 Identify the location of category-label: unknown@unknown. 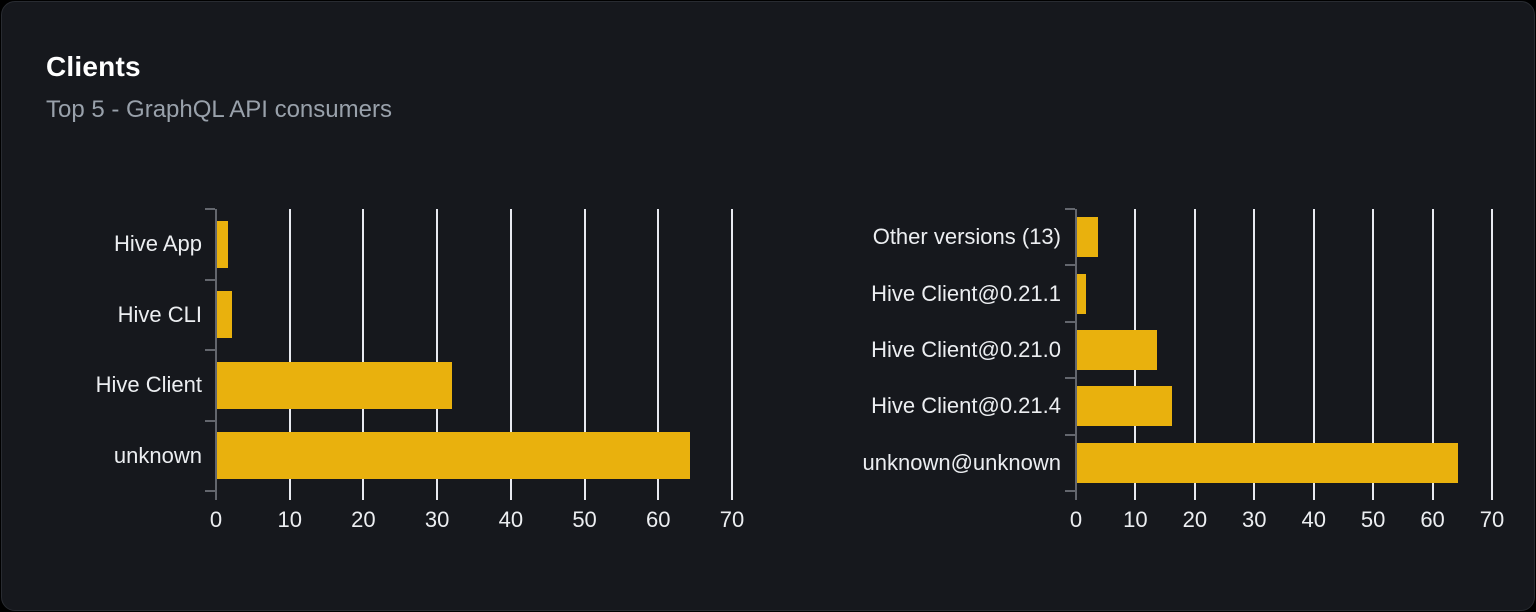
(961, 462).